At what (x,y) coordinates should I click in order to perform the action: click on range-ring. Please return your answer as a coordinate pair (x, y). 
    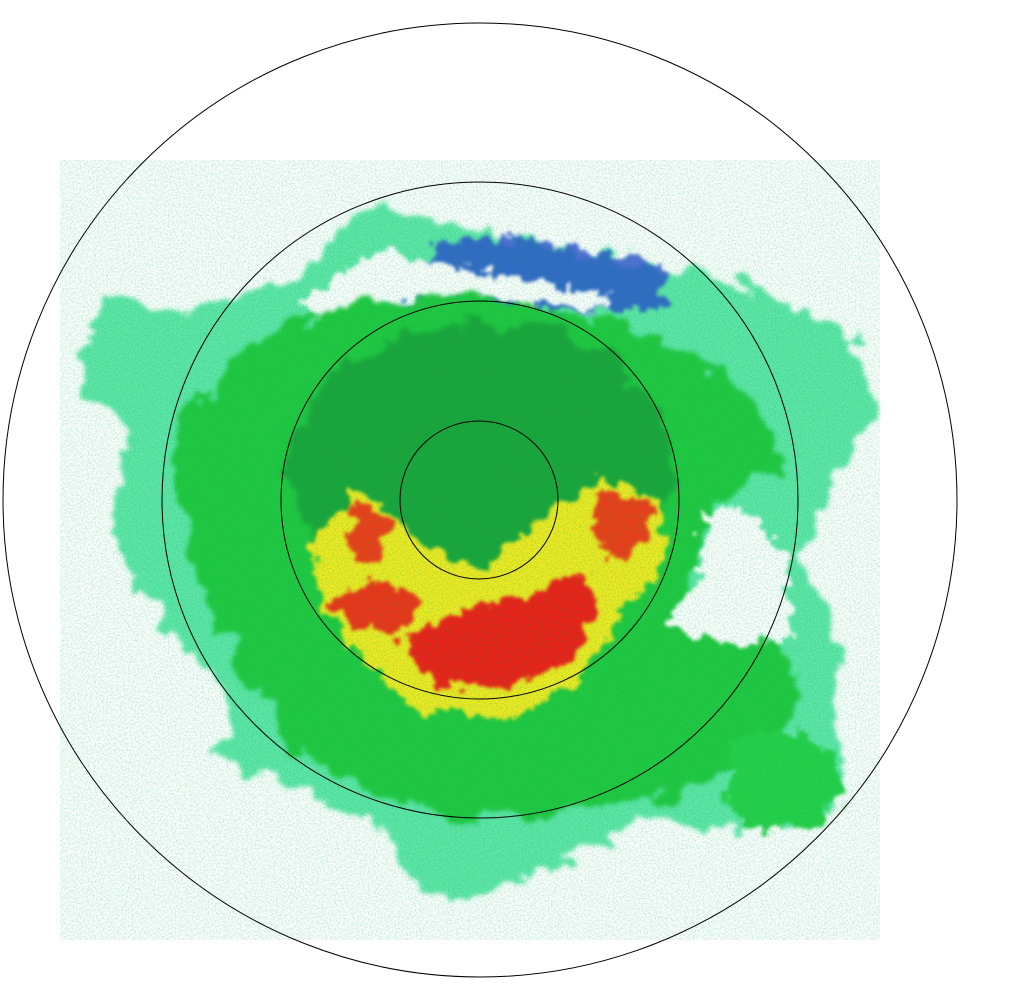
    Looking at the image, I should click on (479, 500).